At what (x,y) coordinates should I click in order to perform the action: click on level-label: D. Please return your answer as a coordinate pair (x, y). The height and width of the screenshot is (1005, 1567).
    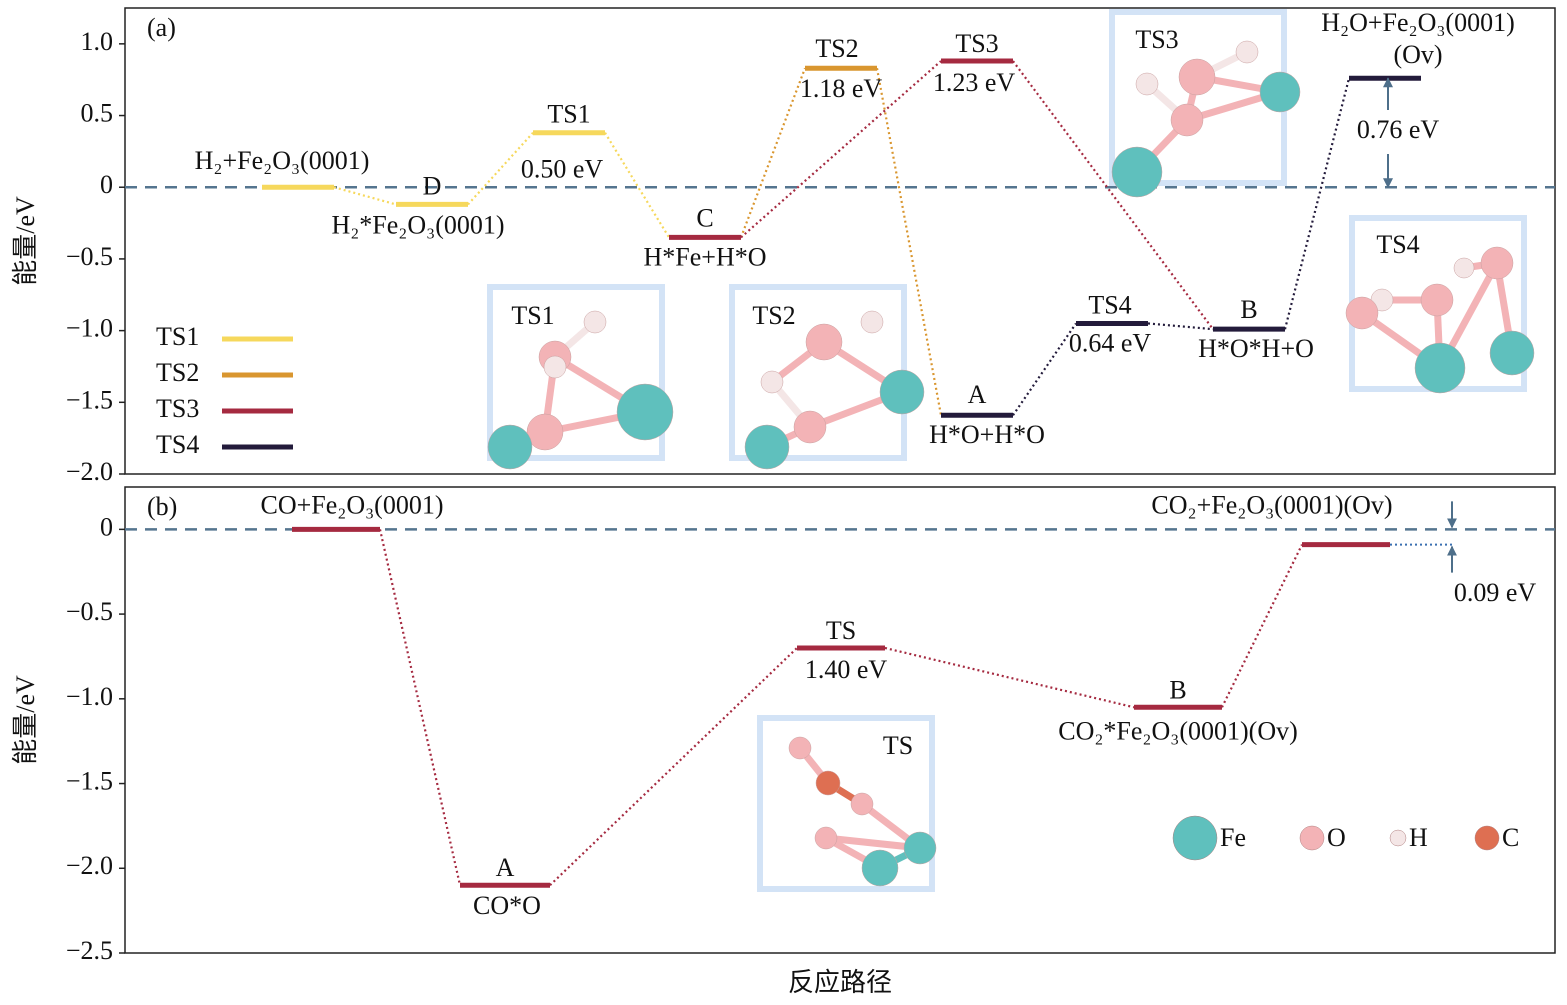
    Looking at the image, I should click on (432, 185).